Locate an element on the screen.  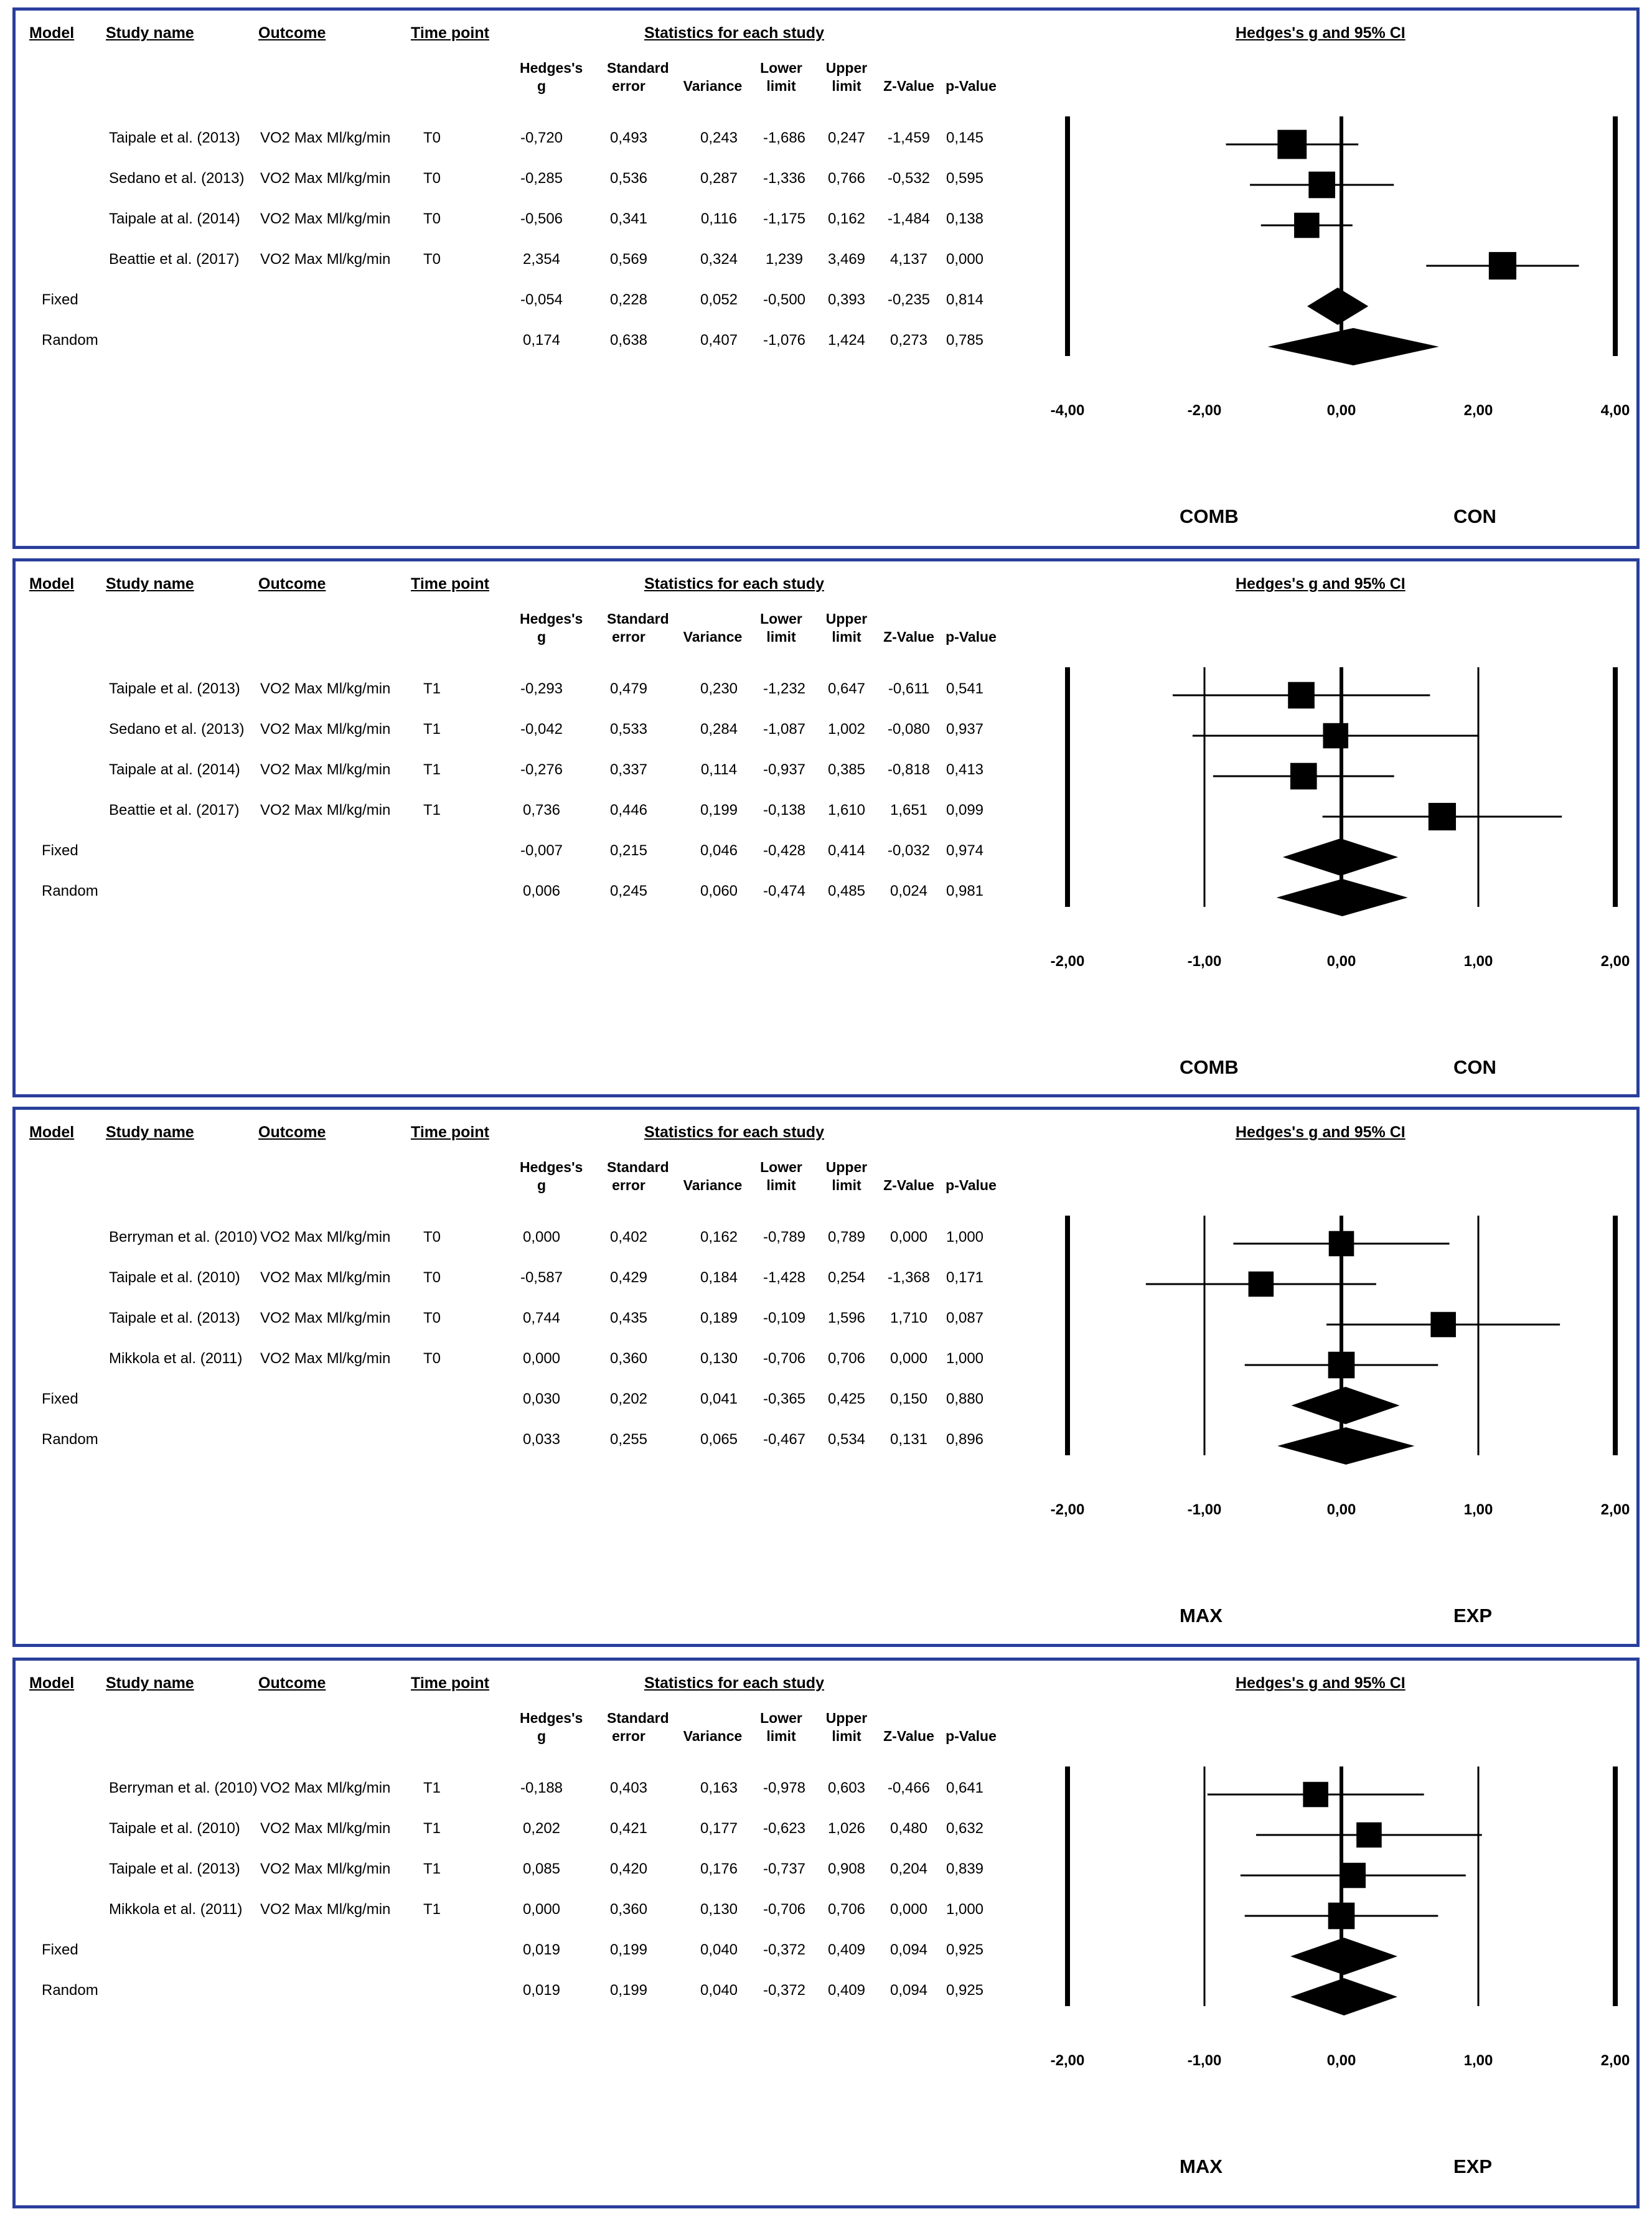
p-value: 0,413 is located at coordinates (965, 769).